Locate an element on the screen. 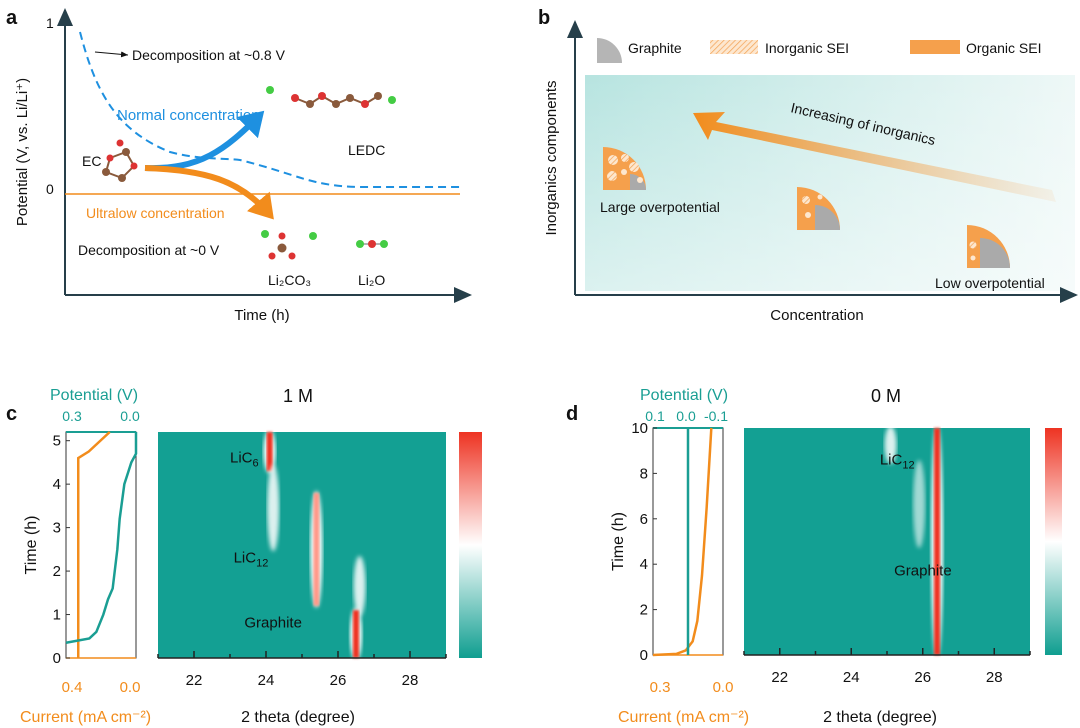  legend-inorganic: Inorganic SEI is located at coordinates (807, 48).